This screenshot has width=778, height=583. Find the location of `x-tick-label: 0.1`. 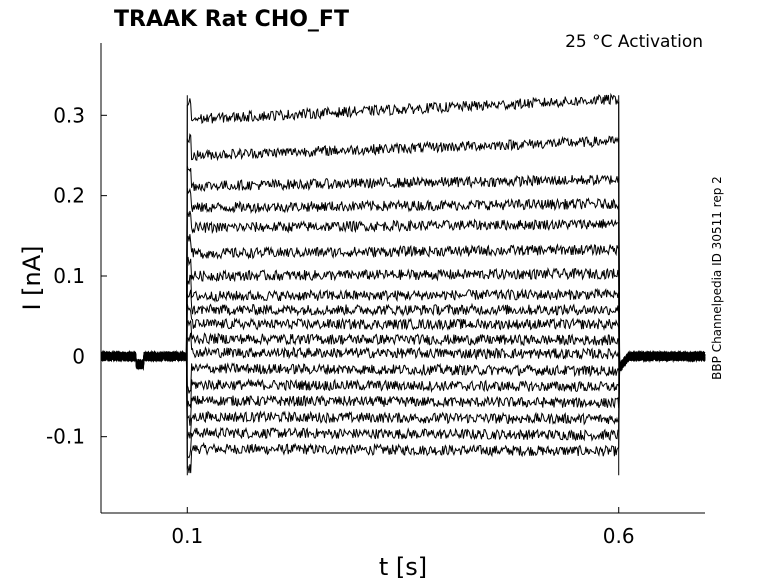

x-tick-label: 0.1 is located at coordinates (187, 536).